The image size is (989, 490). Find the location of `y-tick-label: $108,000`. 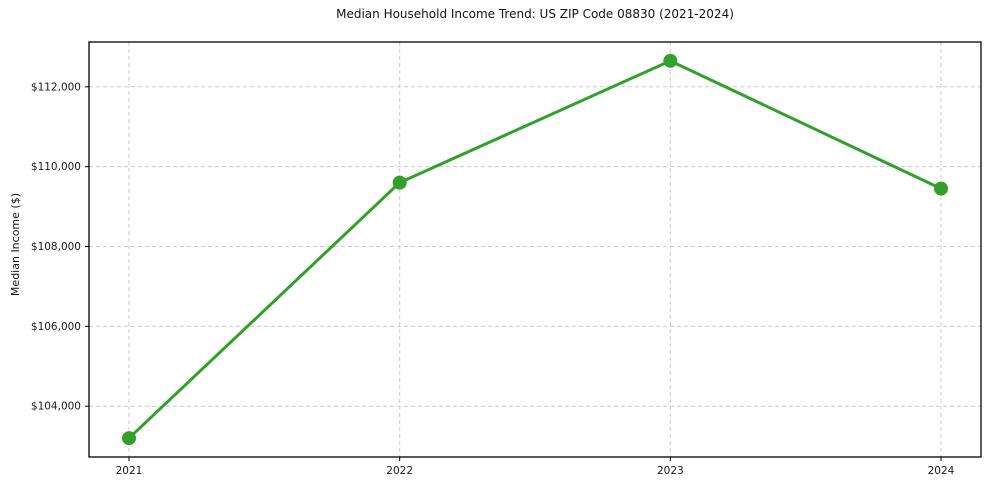

y-tick-label: $108,000 is located at coordinates (56, 247).